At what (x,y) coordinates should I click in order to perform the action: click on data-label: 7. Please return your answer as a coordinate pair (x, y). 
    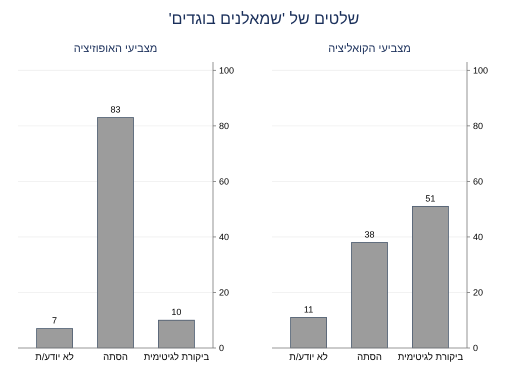
    Looking at the image, I should click on (55, 321).